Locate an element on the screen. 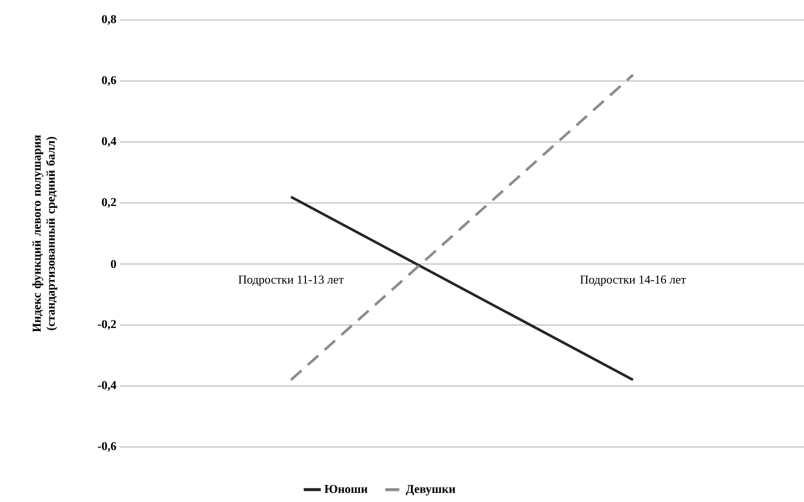  legend-label: Девушки is located at coordinates (431, 490).